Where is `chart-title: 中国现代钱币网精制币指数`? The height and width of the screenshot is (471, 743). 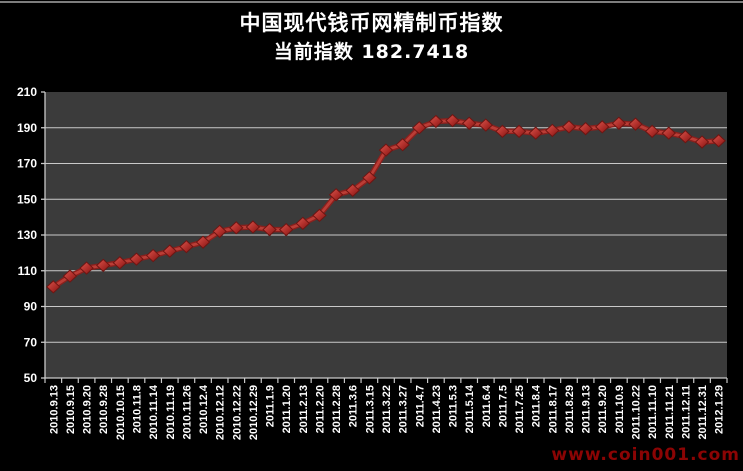
chart-title: 中国现代钱币网精制币指数 is located at coordinates (371, 23).